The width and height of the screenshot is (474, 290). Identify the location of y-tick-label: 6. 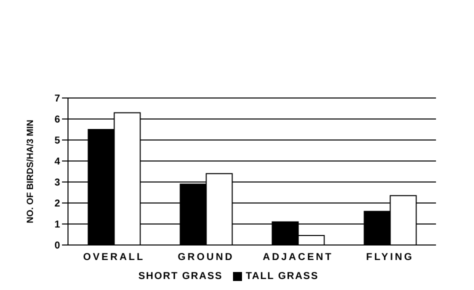
(57, 120).